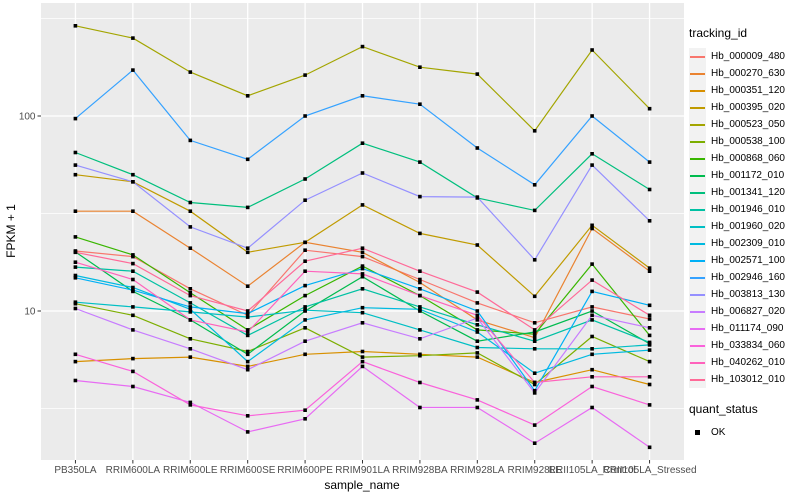  I want to click on legend-label: Hb_003813_130, so click(748, 294).